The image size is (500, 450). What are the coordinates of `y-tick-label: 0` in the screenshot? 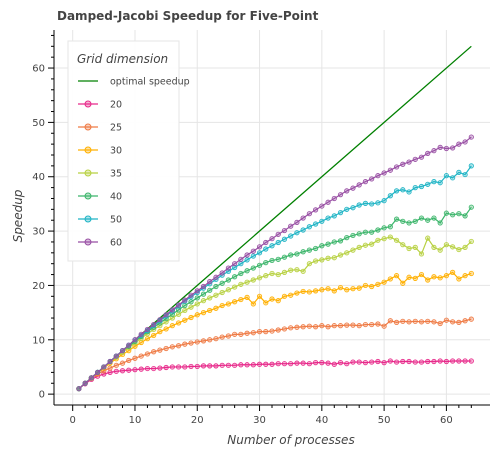 It's located at (42, 395).